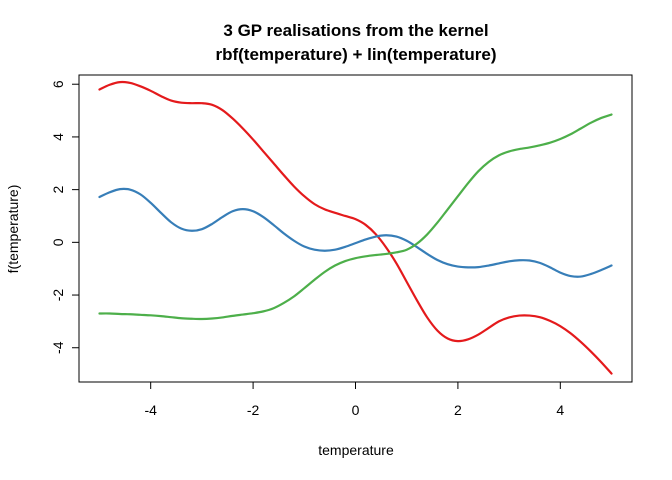 This screenshot has height=480, width=672. What do you see at coordinates (58, 242) in the screenshot?
I see `y-tick-label: 0` at bounding box center [58, 242].